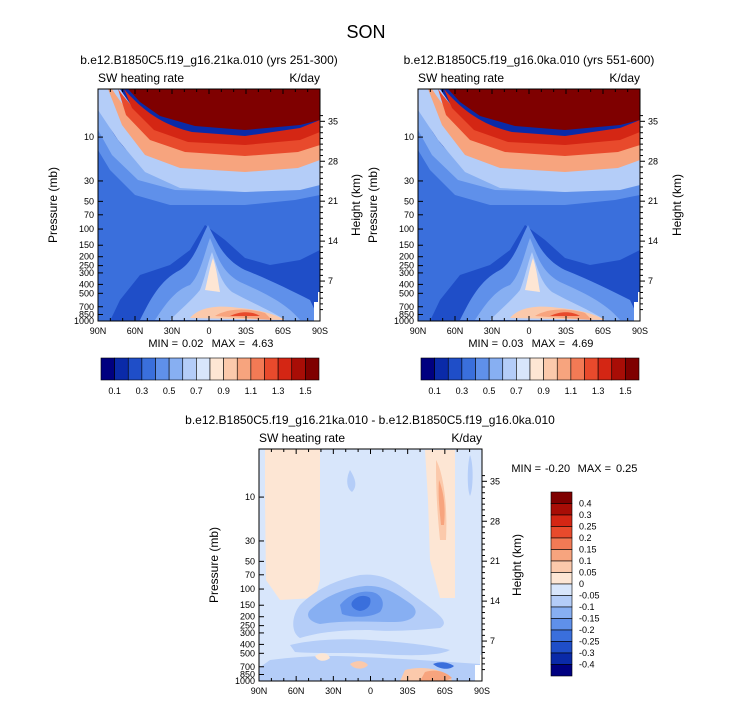 This screenshot has height=706, width=733. Describe the element at coordinates (305, 391) in the screenshot. I see `colorbar-21ka-label: 1.5` at that location.